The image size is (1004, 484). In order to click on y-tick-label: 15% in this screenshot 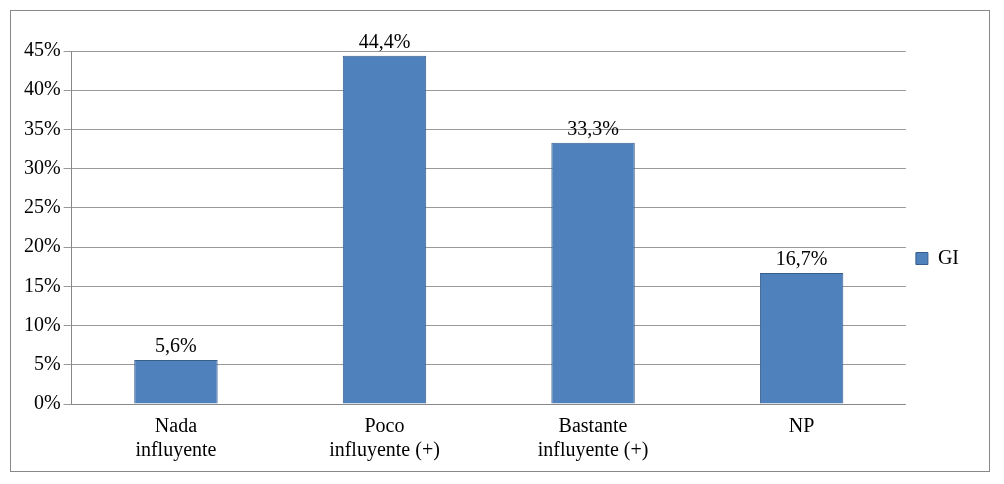, I will do `click(42, 284)`.